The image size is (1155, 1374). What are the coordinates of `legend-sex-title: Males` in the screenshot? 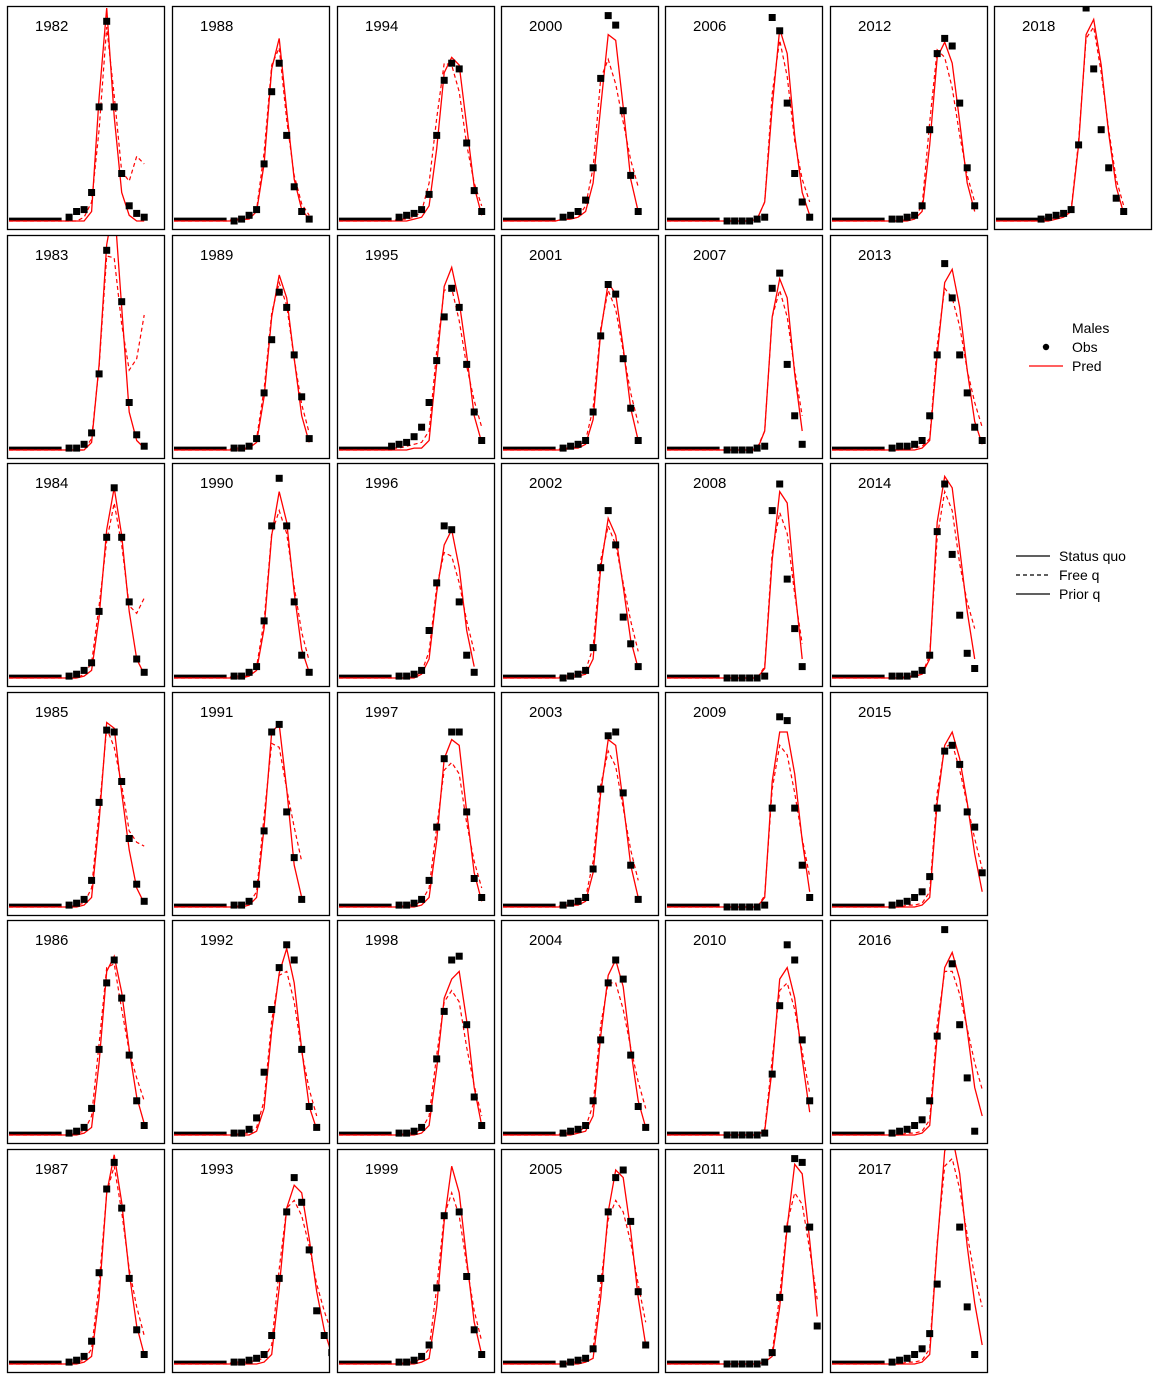 It's located at (1091, 328).